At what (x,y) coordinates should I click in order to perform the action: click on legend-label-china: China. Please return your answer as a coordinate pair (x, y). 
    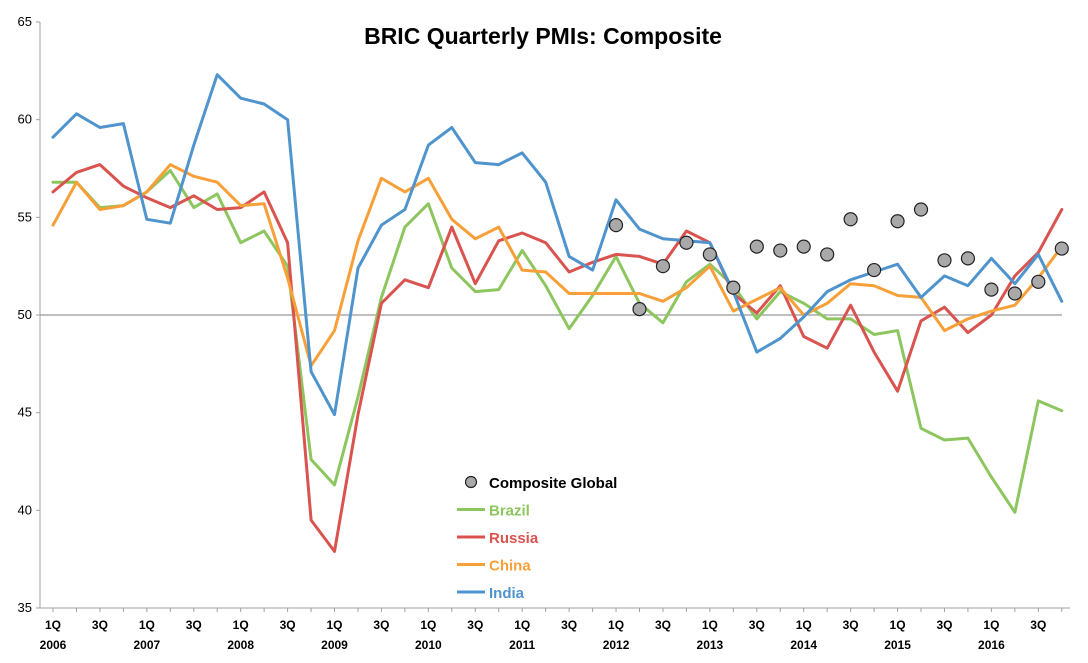
    Looking at the image, I should click on (510, 566).